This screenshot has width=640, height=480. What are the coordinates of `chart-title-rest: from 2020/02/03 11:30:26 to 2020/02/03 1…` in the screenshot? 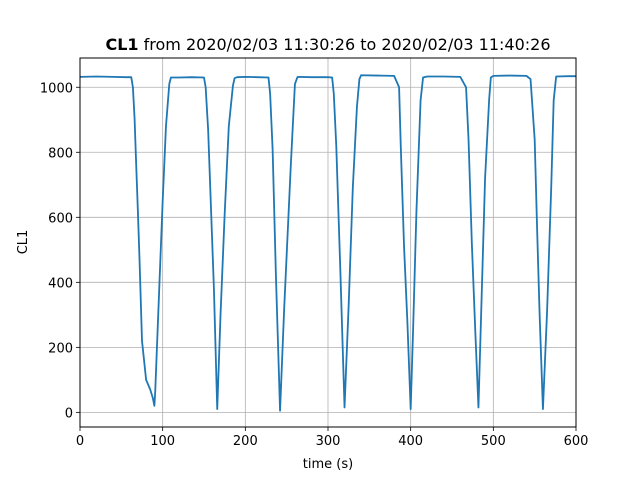 It's located at (345, 44).